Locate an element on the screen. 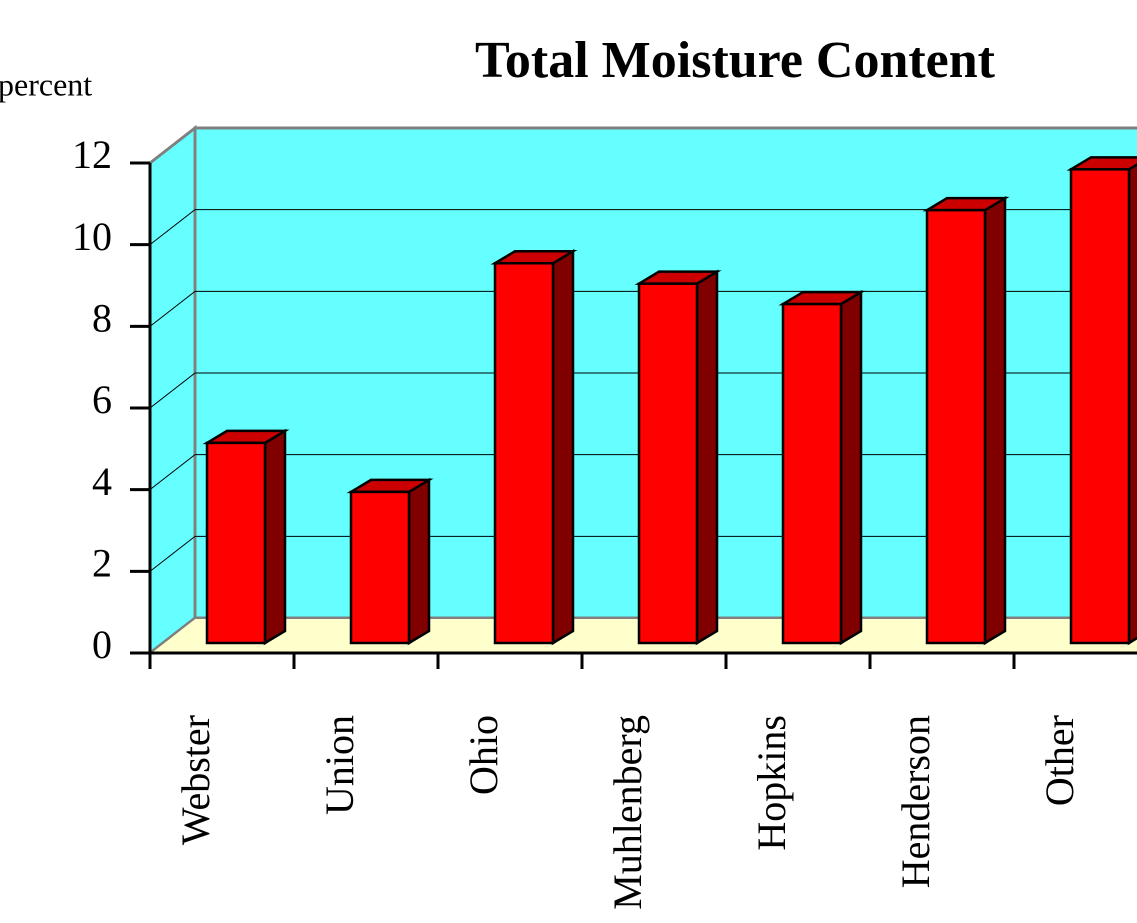 The image size is (1137, 923). x-tick-label: Hopkins is located at coordinates (771, 783).